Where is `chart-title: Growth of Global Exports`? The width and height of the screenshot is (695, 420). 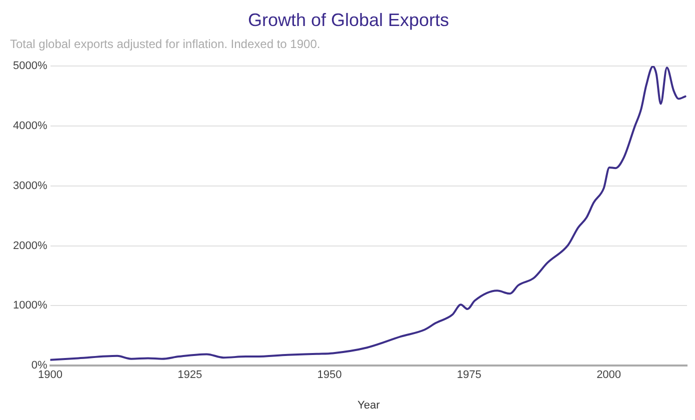
chart-title: Growth of Global Exports is located at coordinates (349, 20).